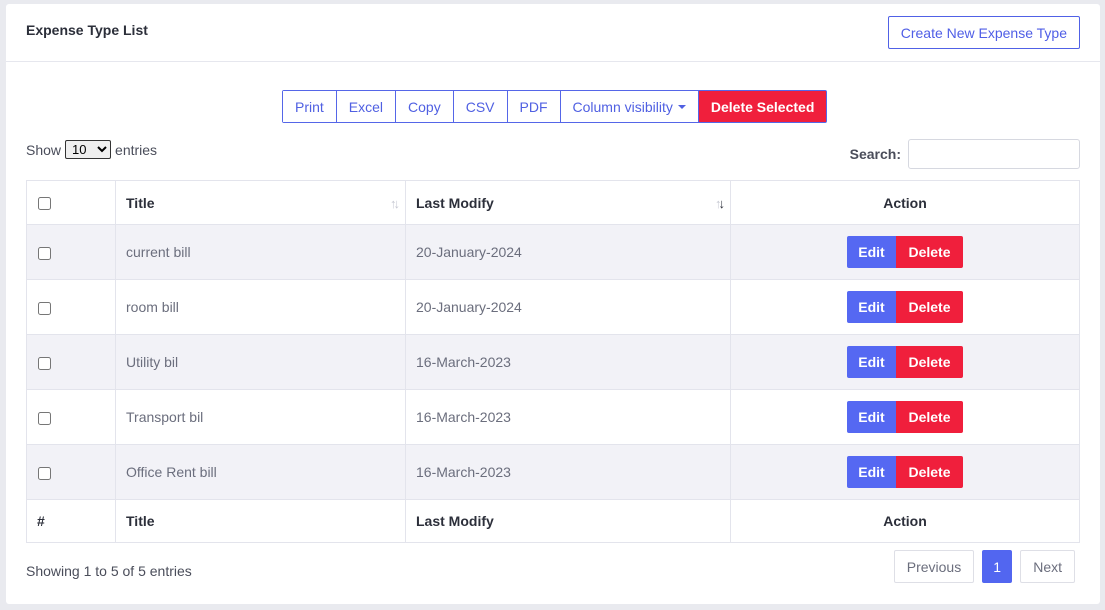 This screenshot has width=1105, height=610. I want to click on pdf-button: PDF, so click(534, 106).